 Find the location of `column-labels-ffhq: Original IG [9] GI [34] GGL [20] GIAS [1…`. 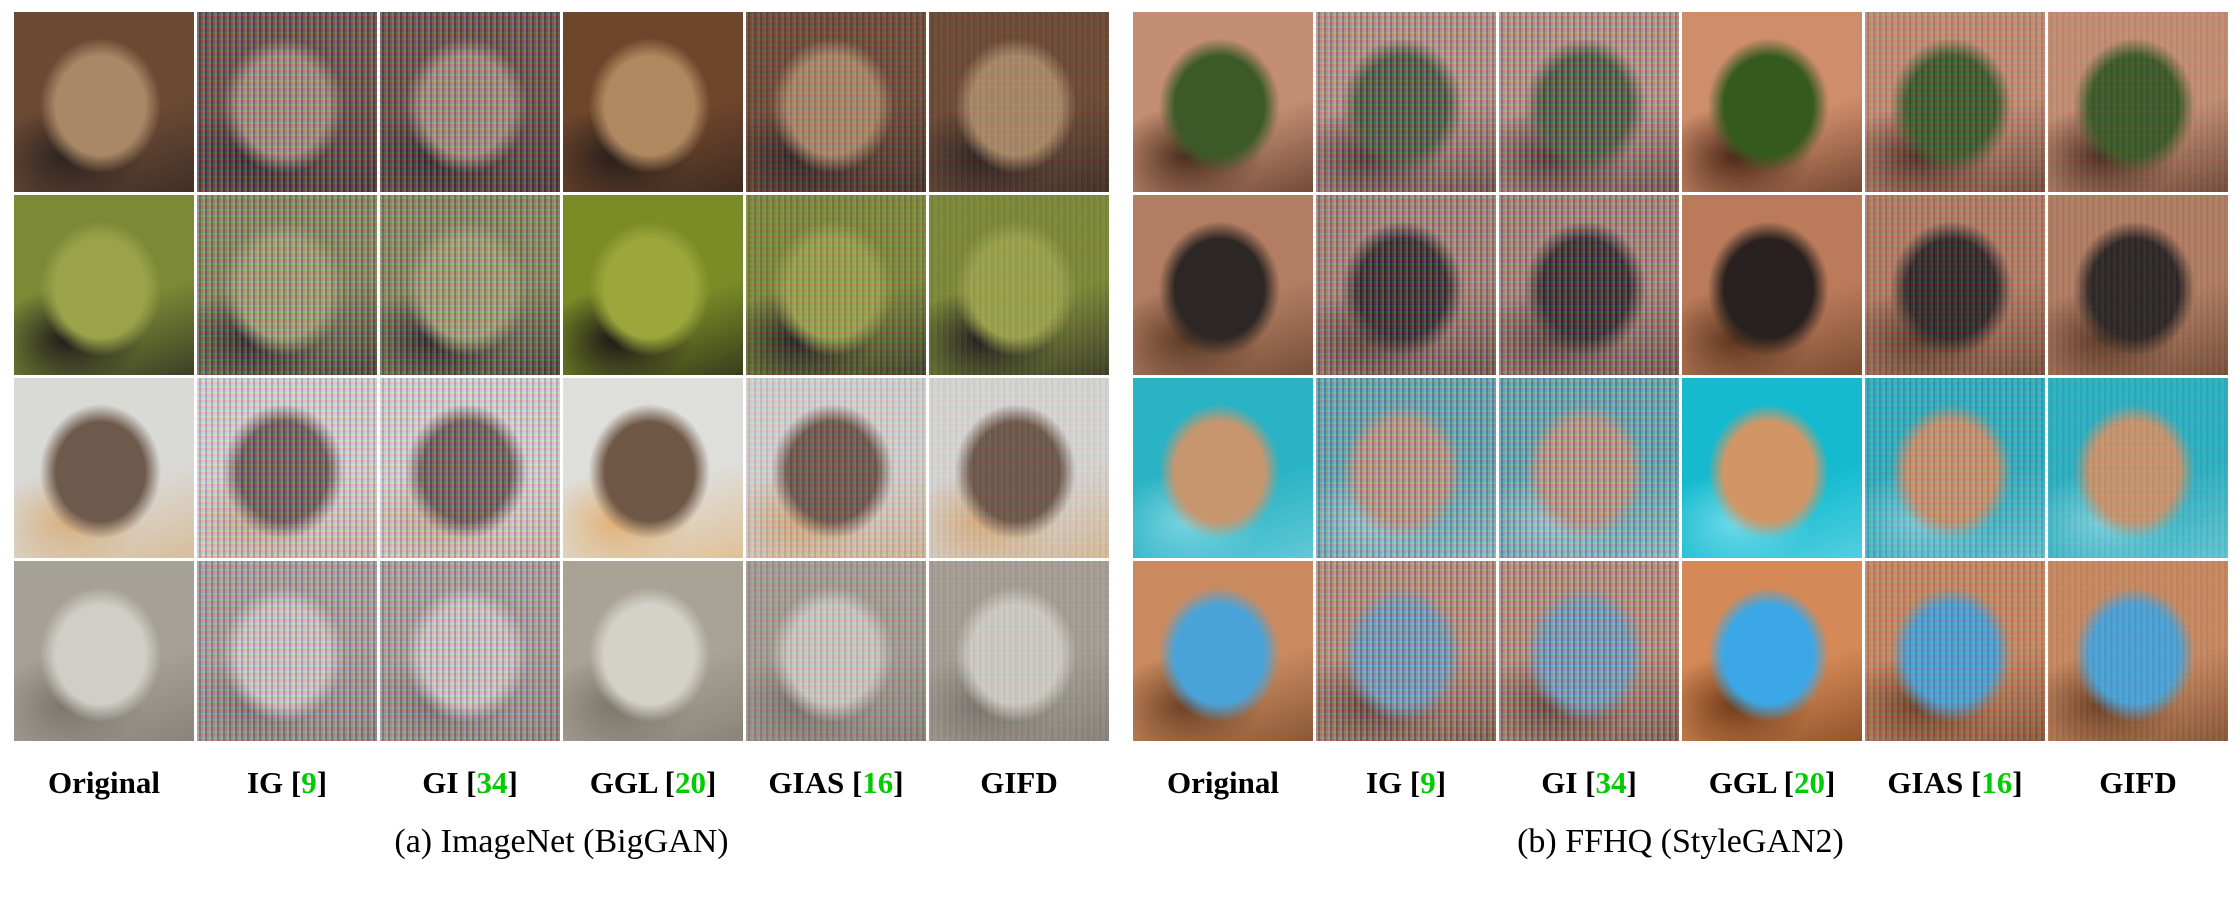

column-labels-ffhq: Original IG [9] GI [34] GGL [20] GIAS [1… is located at coordinates (1680, 783).